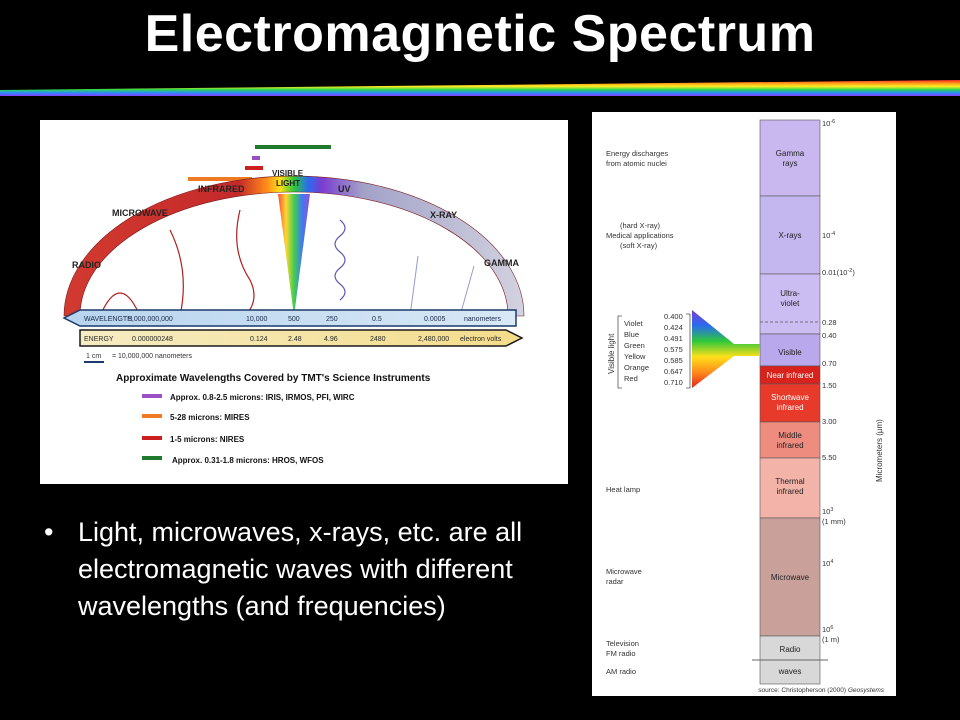 The height and width of the screenshot is (720, 960). I want to click on scale-label: 0.28, so click(829, 322).